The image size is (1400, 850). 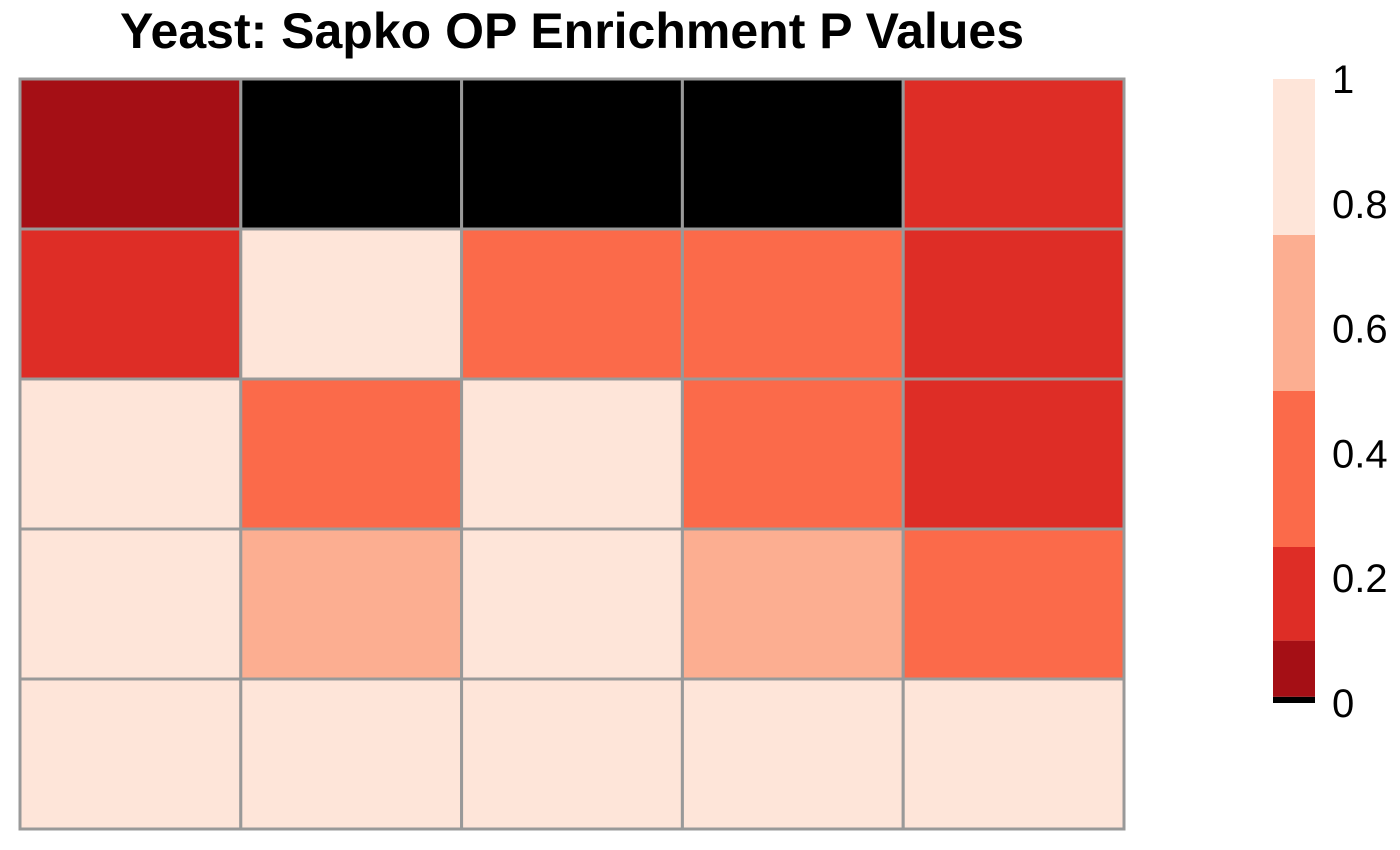 I want to click on legend-tick-label: 0.4, so click(x=1360, y=454).